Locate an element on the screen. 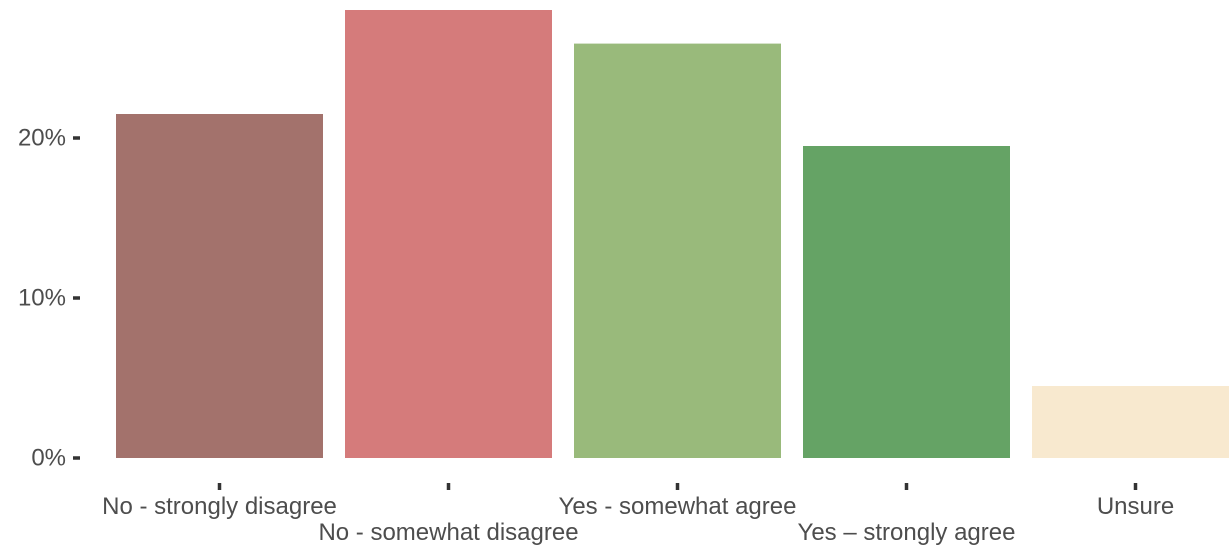  y-axis: 0% 10% 20% is located at coordinates (49, 298).